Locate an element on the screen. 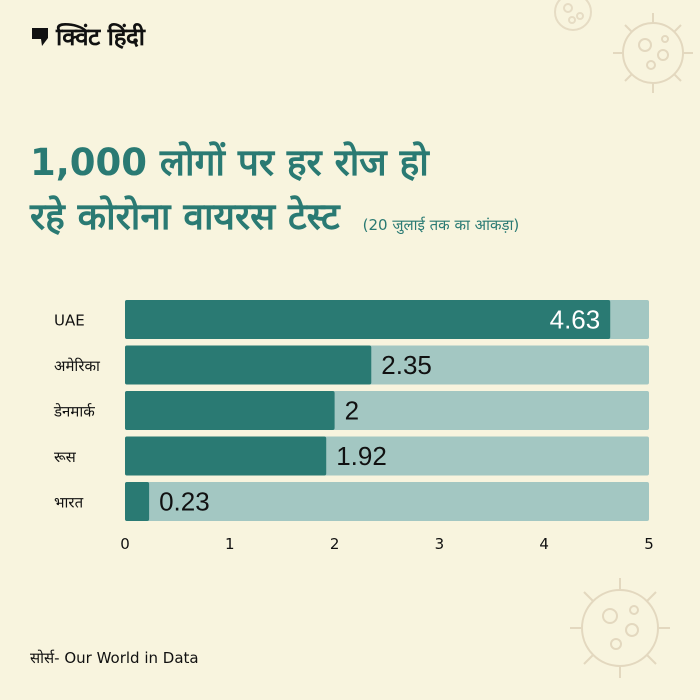  x-tick-label: 2 is located at coordinates (335, 544).